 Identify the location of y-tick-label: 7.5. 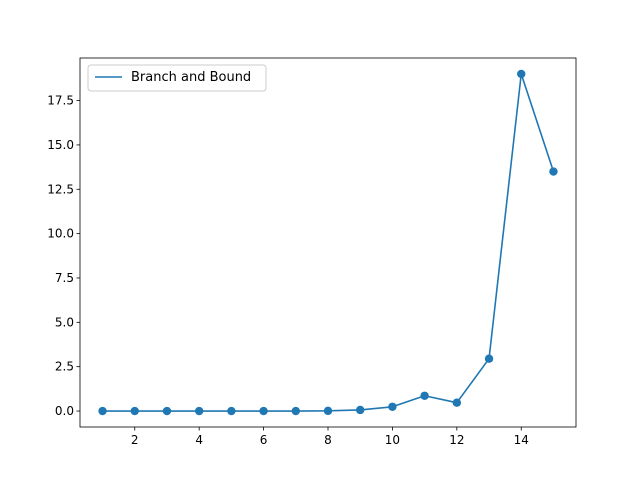
(64, 278).